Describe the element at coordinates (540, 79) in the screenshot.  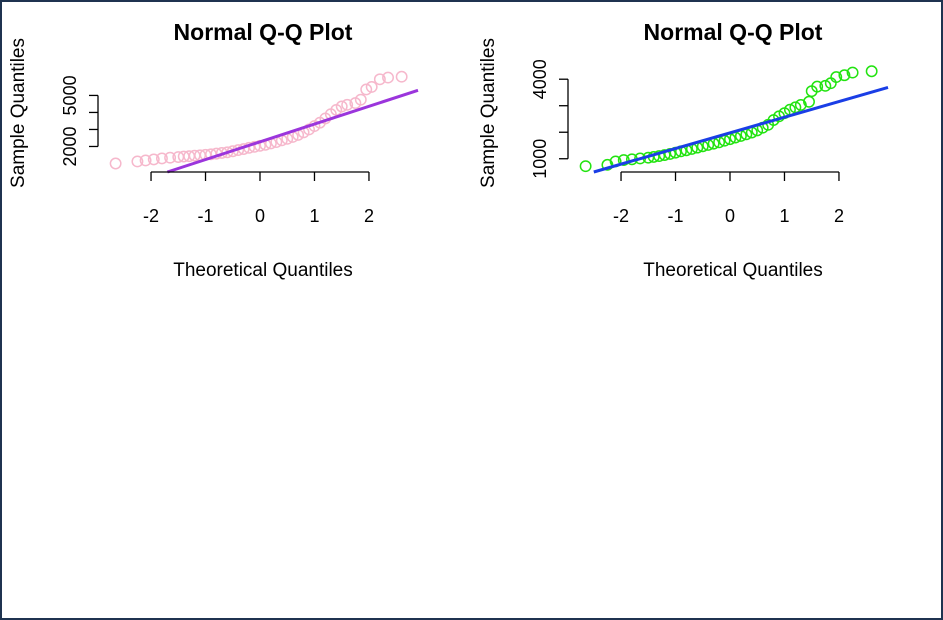
I see `y-tick-label: 4000` at that location.